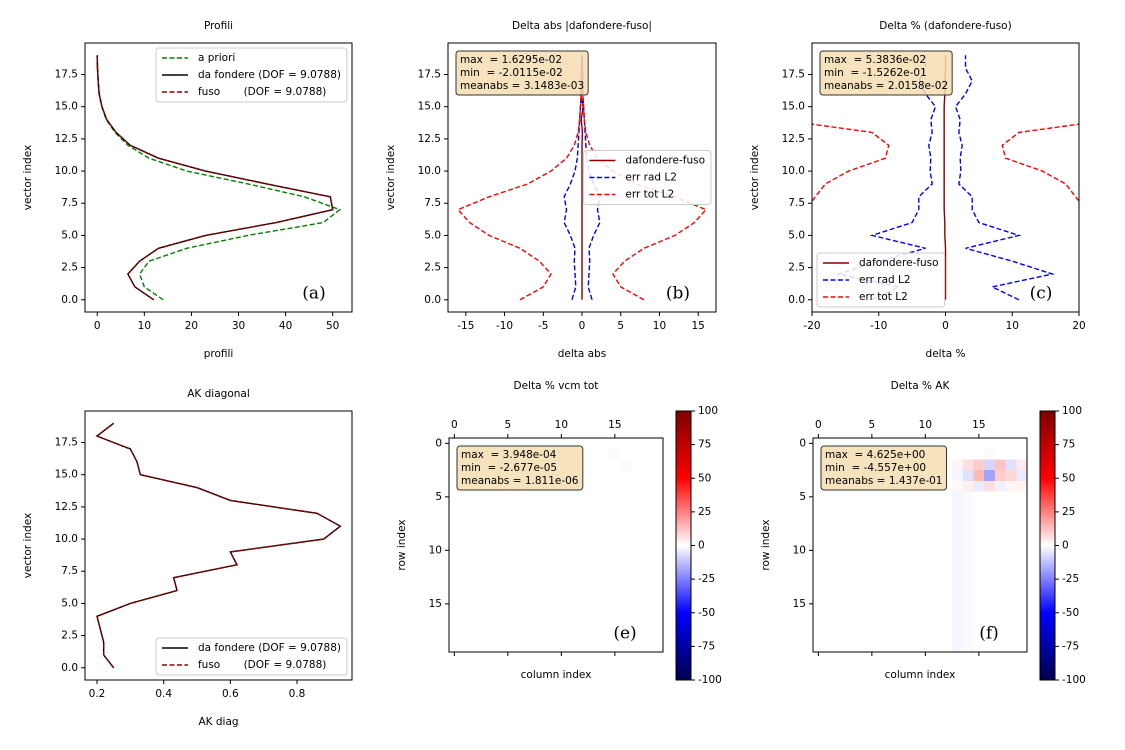 This screenshot has width=1125, height=750. Describe the element at coordinates (230, 694) in the screenshot. I see `x-tick-label: 0.6` at that location.